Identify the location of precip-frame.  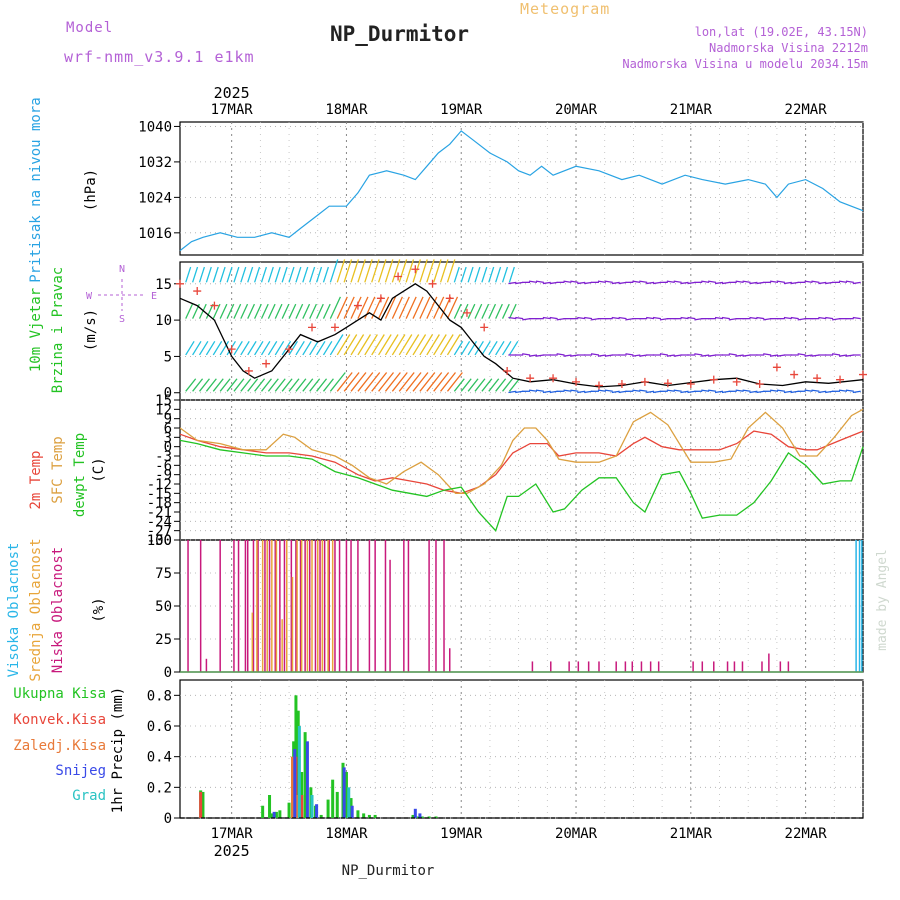
(521, 749).